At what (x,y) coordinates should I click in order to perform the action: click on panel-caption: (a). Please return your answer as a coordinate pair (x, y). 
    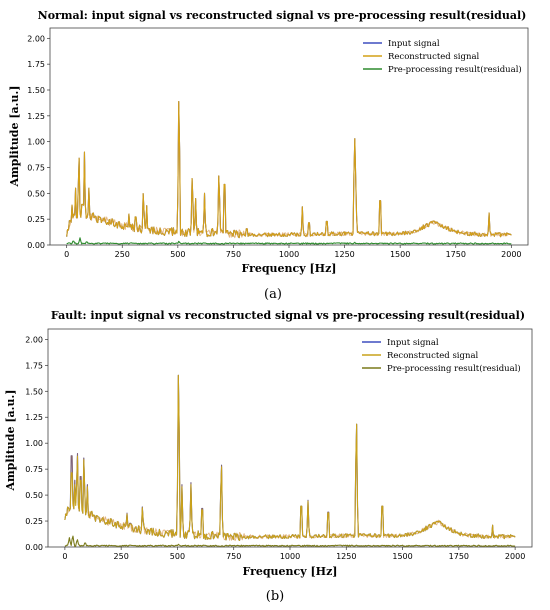
    Looking at the image, I should click on (273, 294).